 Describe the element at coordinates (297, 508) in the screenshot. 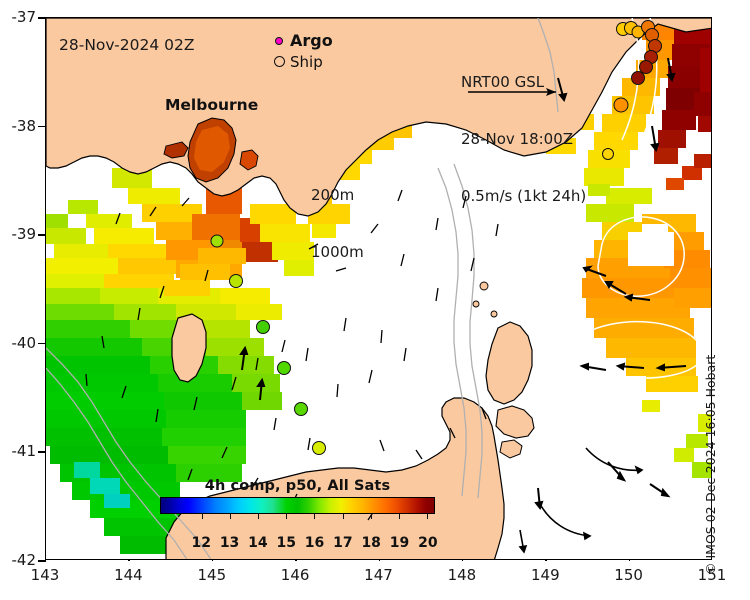

I see `colorbar-gradient` at that location.